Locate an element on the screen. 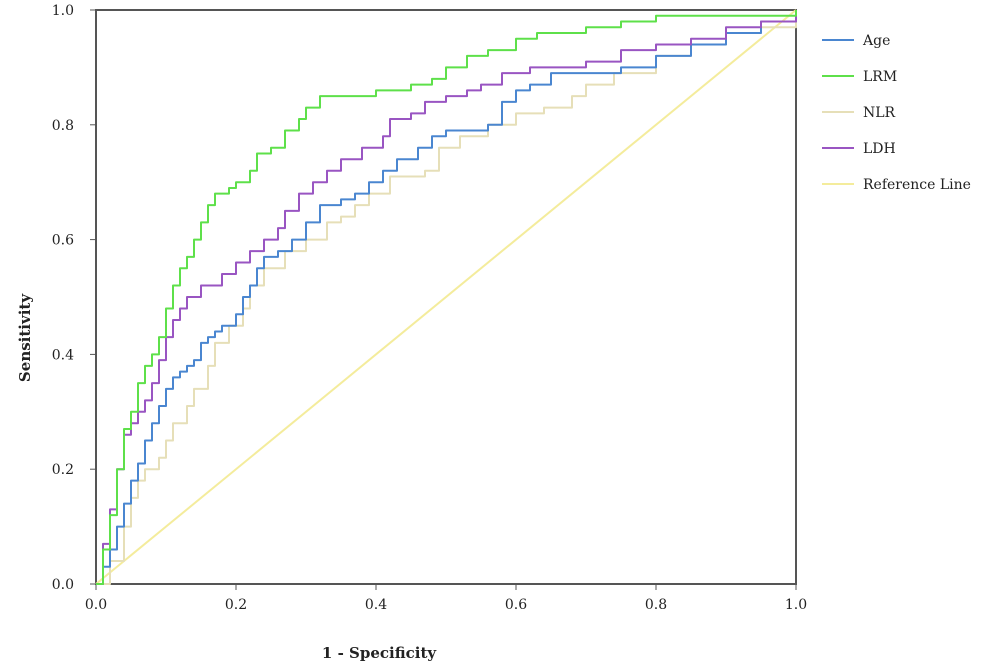 This screenshot has height=667, width=1000. x-tick-label: 0.0 is located at coordinates (96, 605).